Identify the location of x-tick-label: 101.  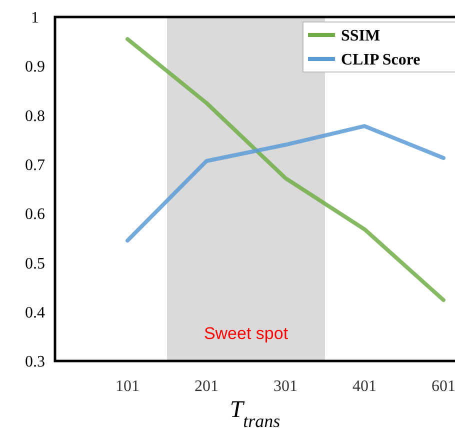
(128, 386).